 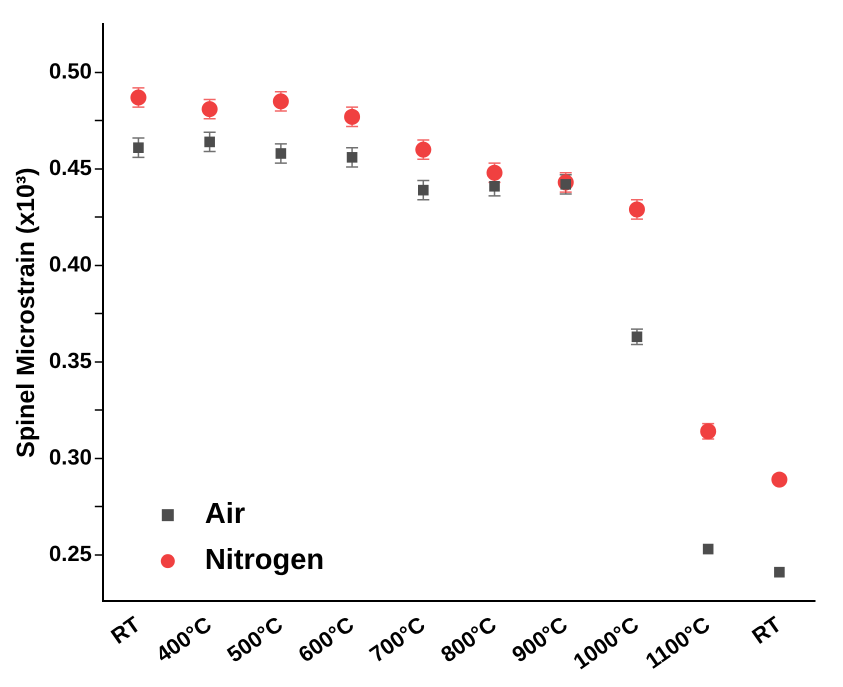 What do you see at coordinates (70, 71) in the screenshot?
I see `y-tick-label: 0.50` at bounding box center [70, 71].